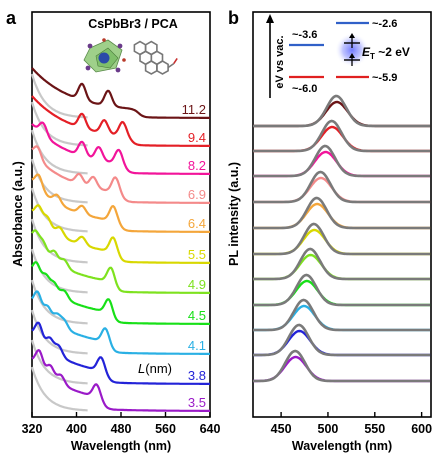 The width and height of the screenshot is (440, 459). What do you see at coordinates (342, 293) in the screenshot?
I see `pl-trace-color-4.5` at bounding box center [342, 293].